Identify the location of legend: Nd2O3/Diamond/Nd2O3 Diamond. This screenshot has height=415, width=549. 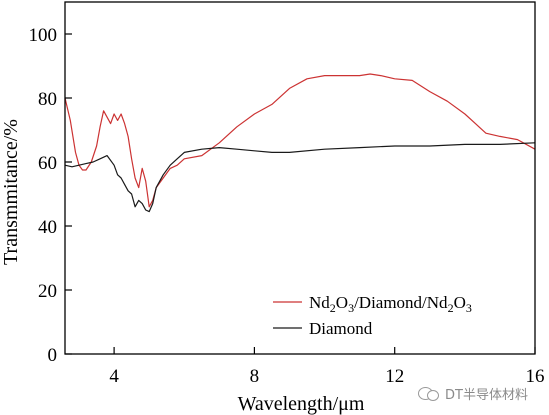
(372, 315).